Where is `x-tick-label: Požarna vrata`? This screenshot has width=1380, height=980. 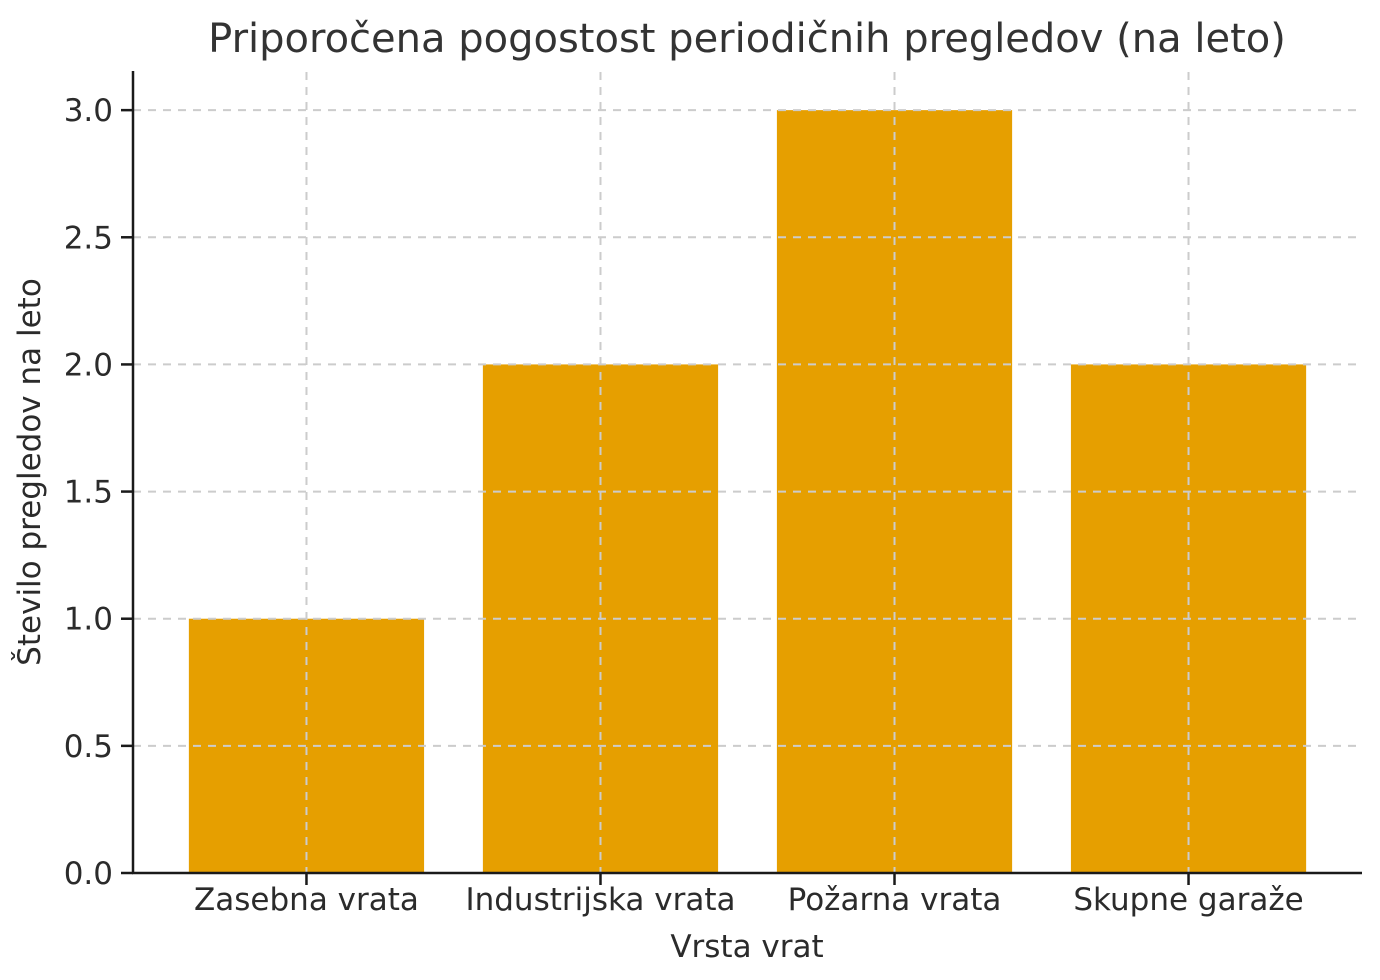 x-tick-label: Požarna vrata is located at coordinates (895, 900).